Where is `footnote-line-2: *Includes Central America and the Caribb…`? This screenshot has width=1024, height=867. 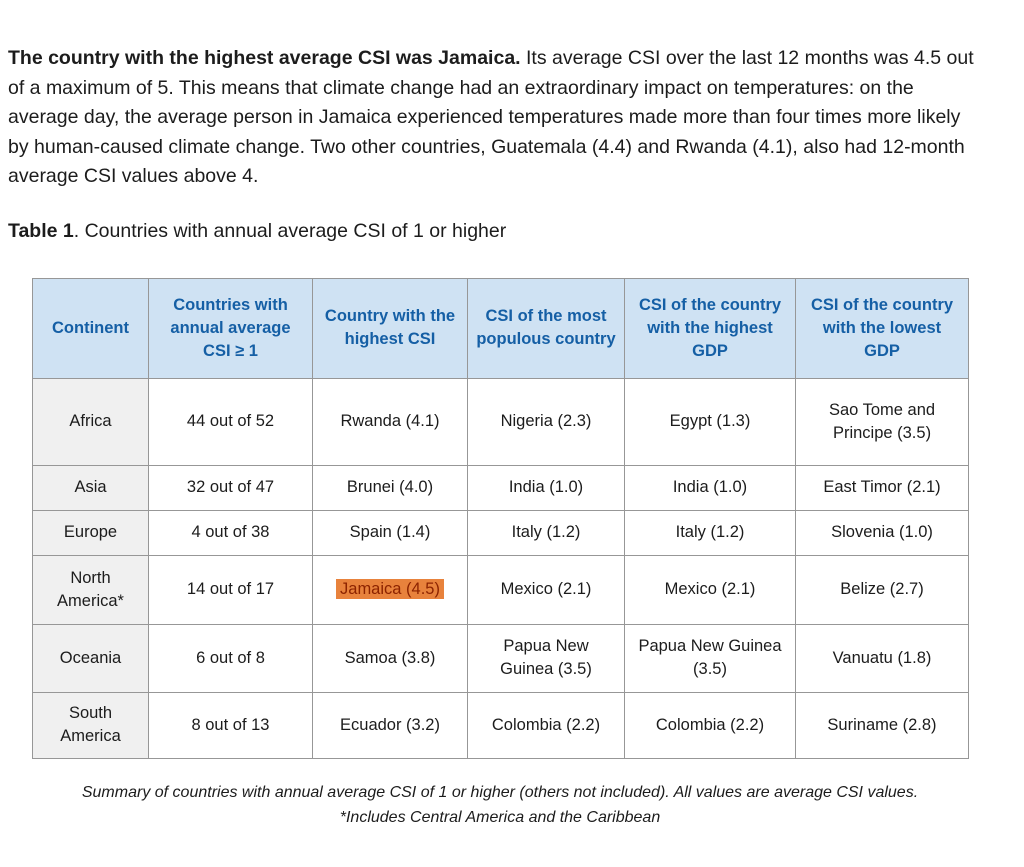 footnote-line-2: *Includes Central America and the Caribb… is located at coordinates (500, 817).